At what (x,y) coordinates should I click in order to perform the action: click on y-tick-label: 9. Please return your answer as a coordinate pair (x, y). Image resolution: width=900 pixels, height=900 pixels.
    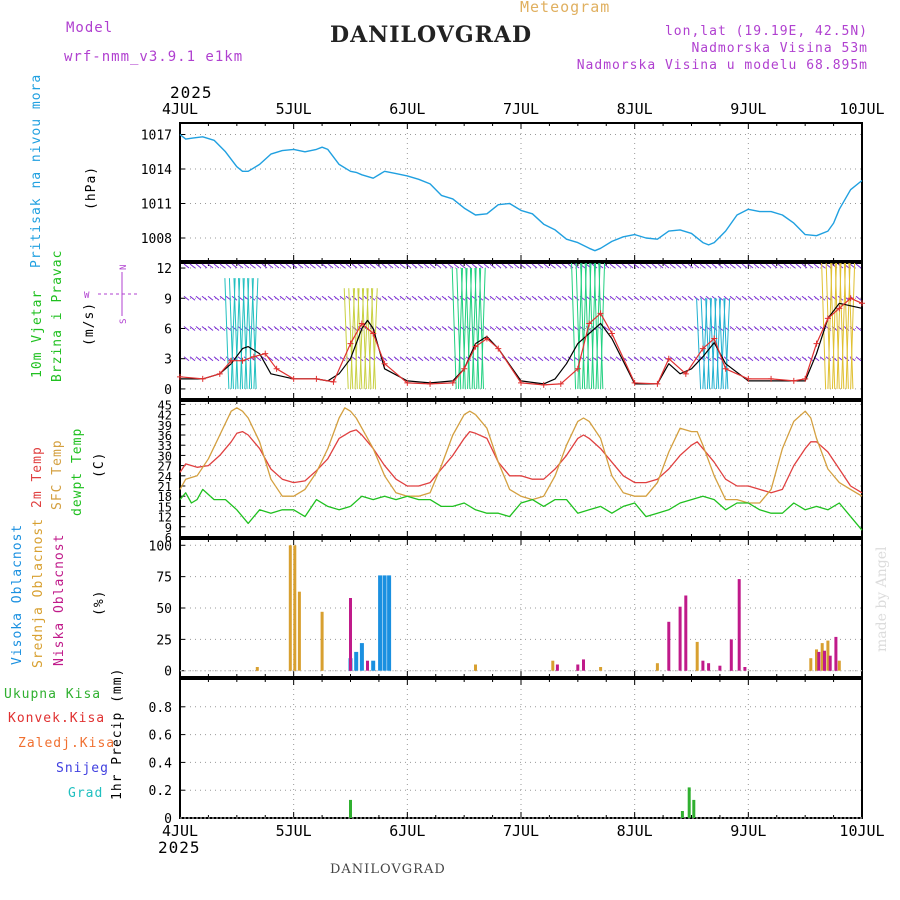
    Looking at the image, I should click on (168, 528).